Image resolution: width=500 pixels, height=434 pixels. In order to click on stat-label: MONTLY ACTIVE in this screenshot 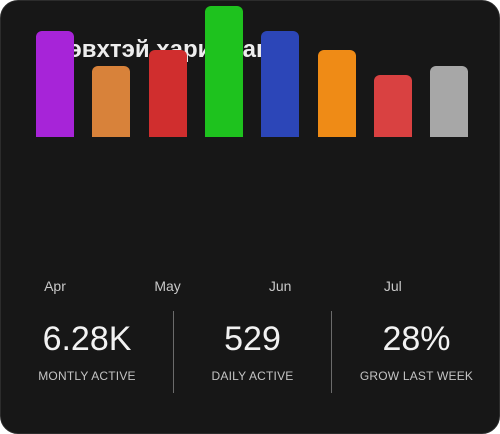, I will do `click(87, 376)`.